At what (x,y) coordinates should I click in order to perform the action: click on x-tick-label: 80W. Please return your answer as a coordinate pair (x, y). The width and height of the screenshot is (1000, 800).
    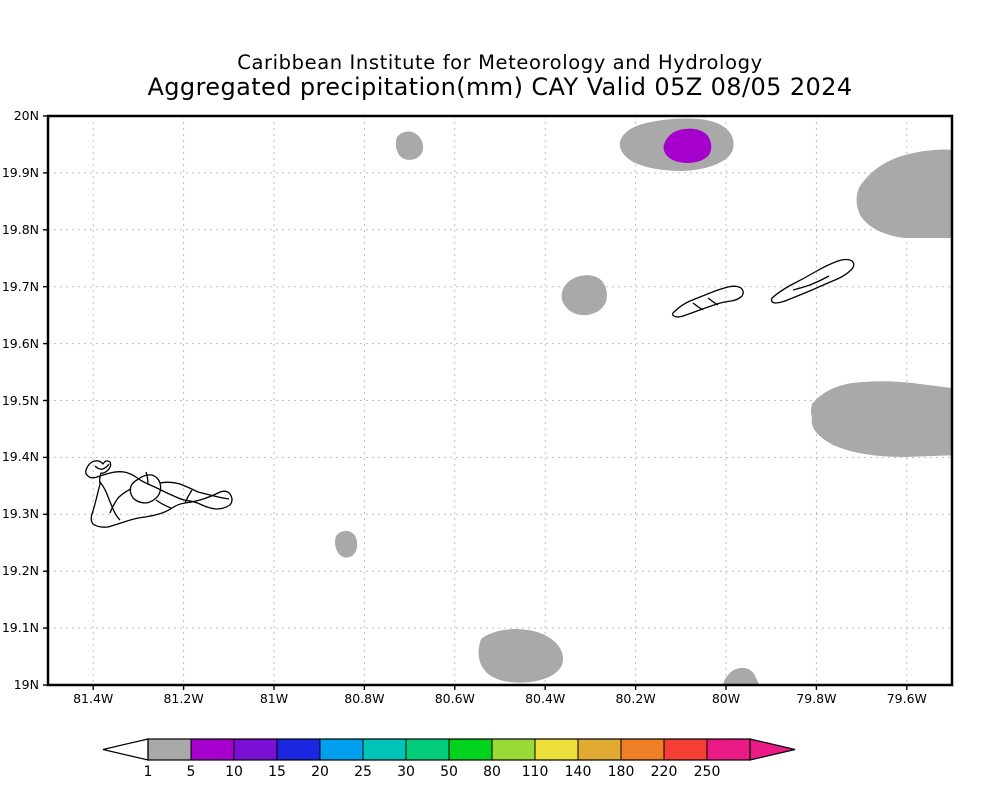
    Looking at the image, I should click on (726, 698).